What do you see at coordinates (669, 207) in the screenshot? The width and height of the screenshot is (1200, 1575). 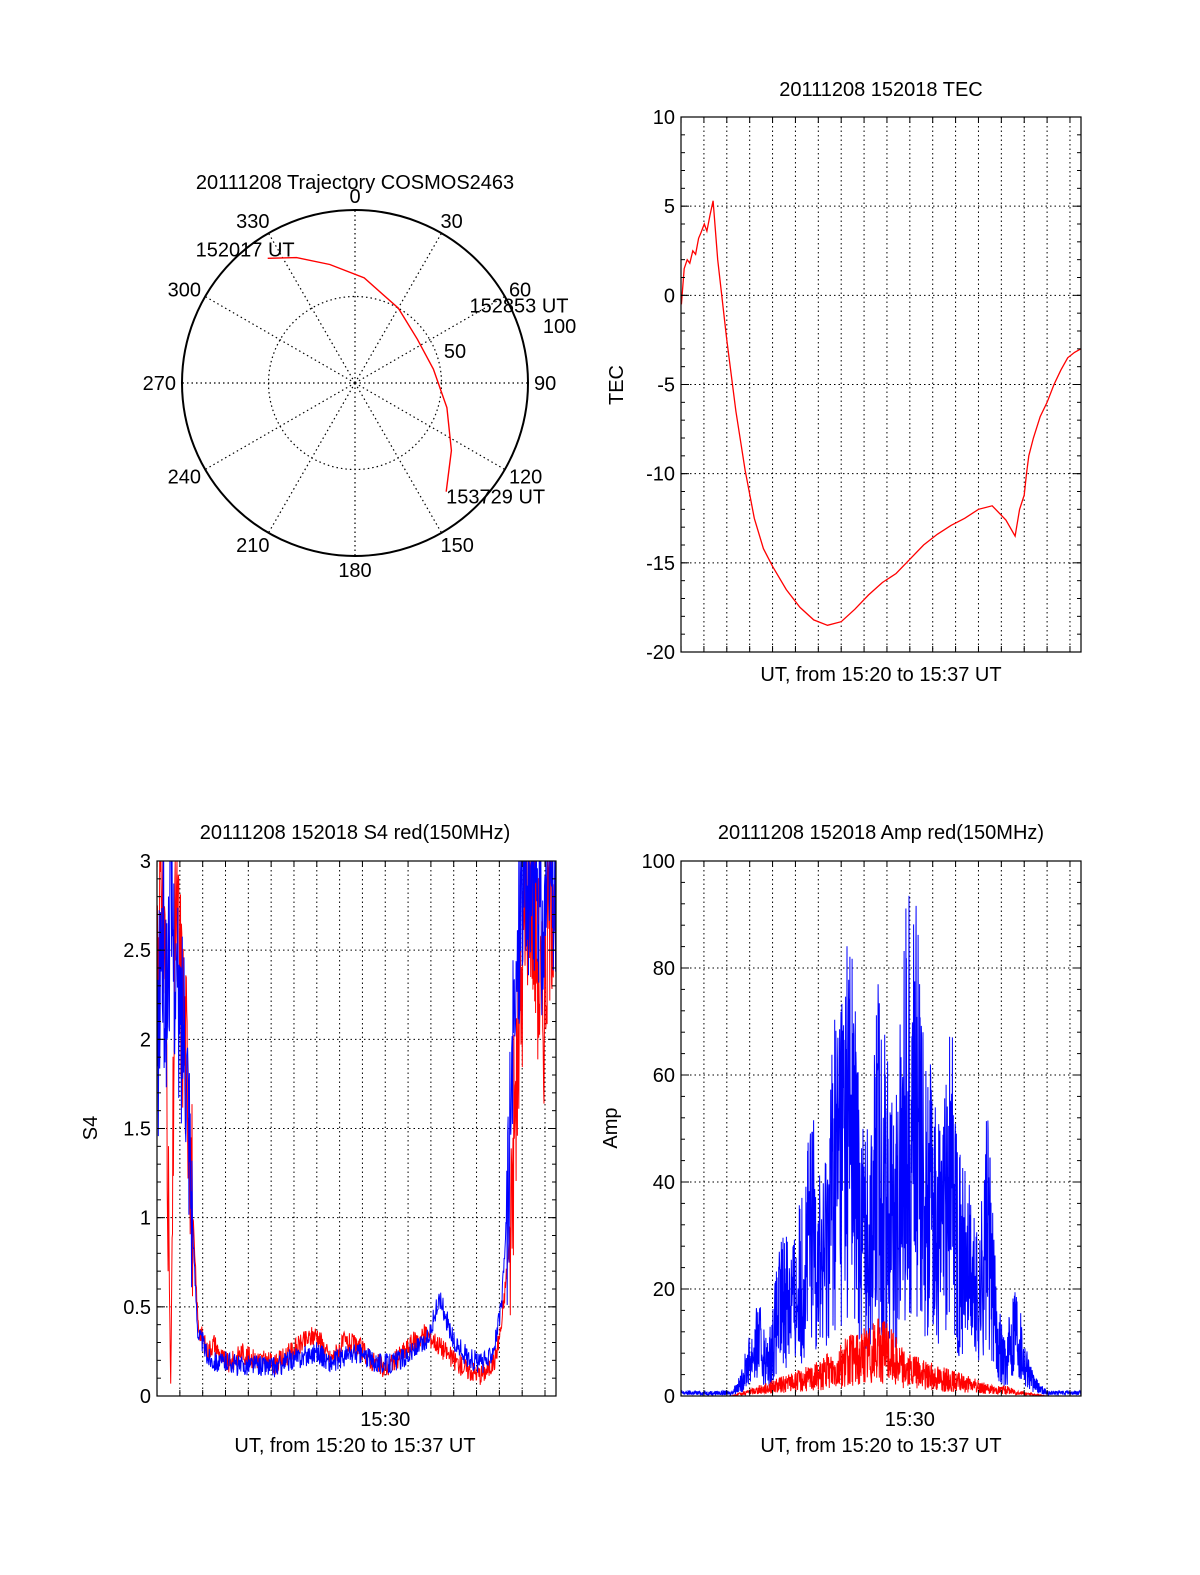 I see `y-tick-label: 5` at bounding box center [669, 207].